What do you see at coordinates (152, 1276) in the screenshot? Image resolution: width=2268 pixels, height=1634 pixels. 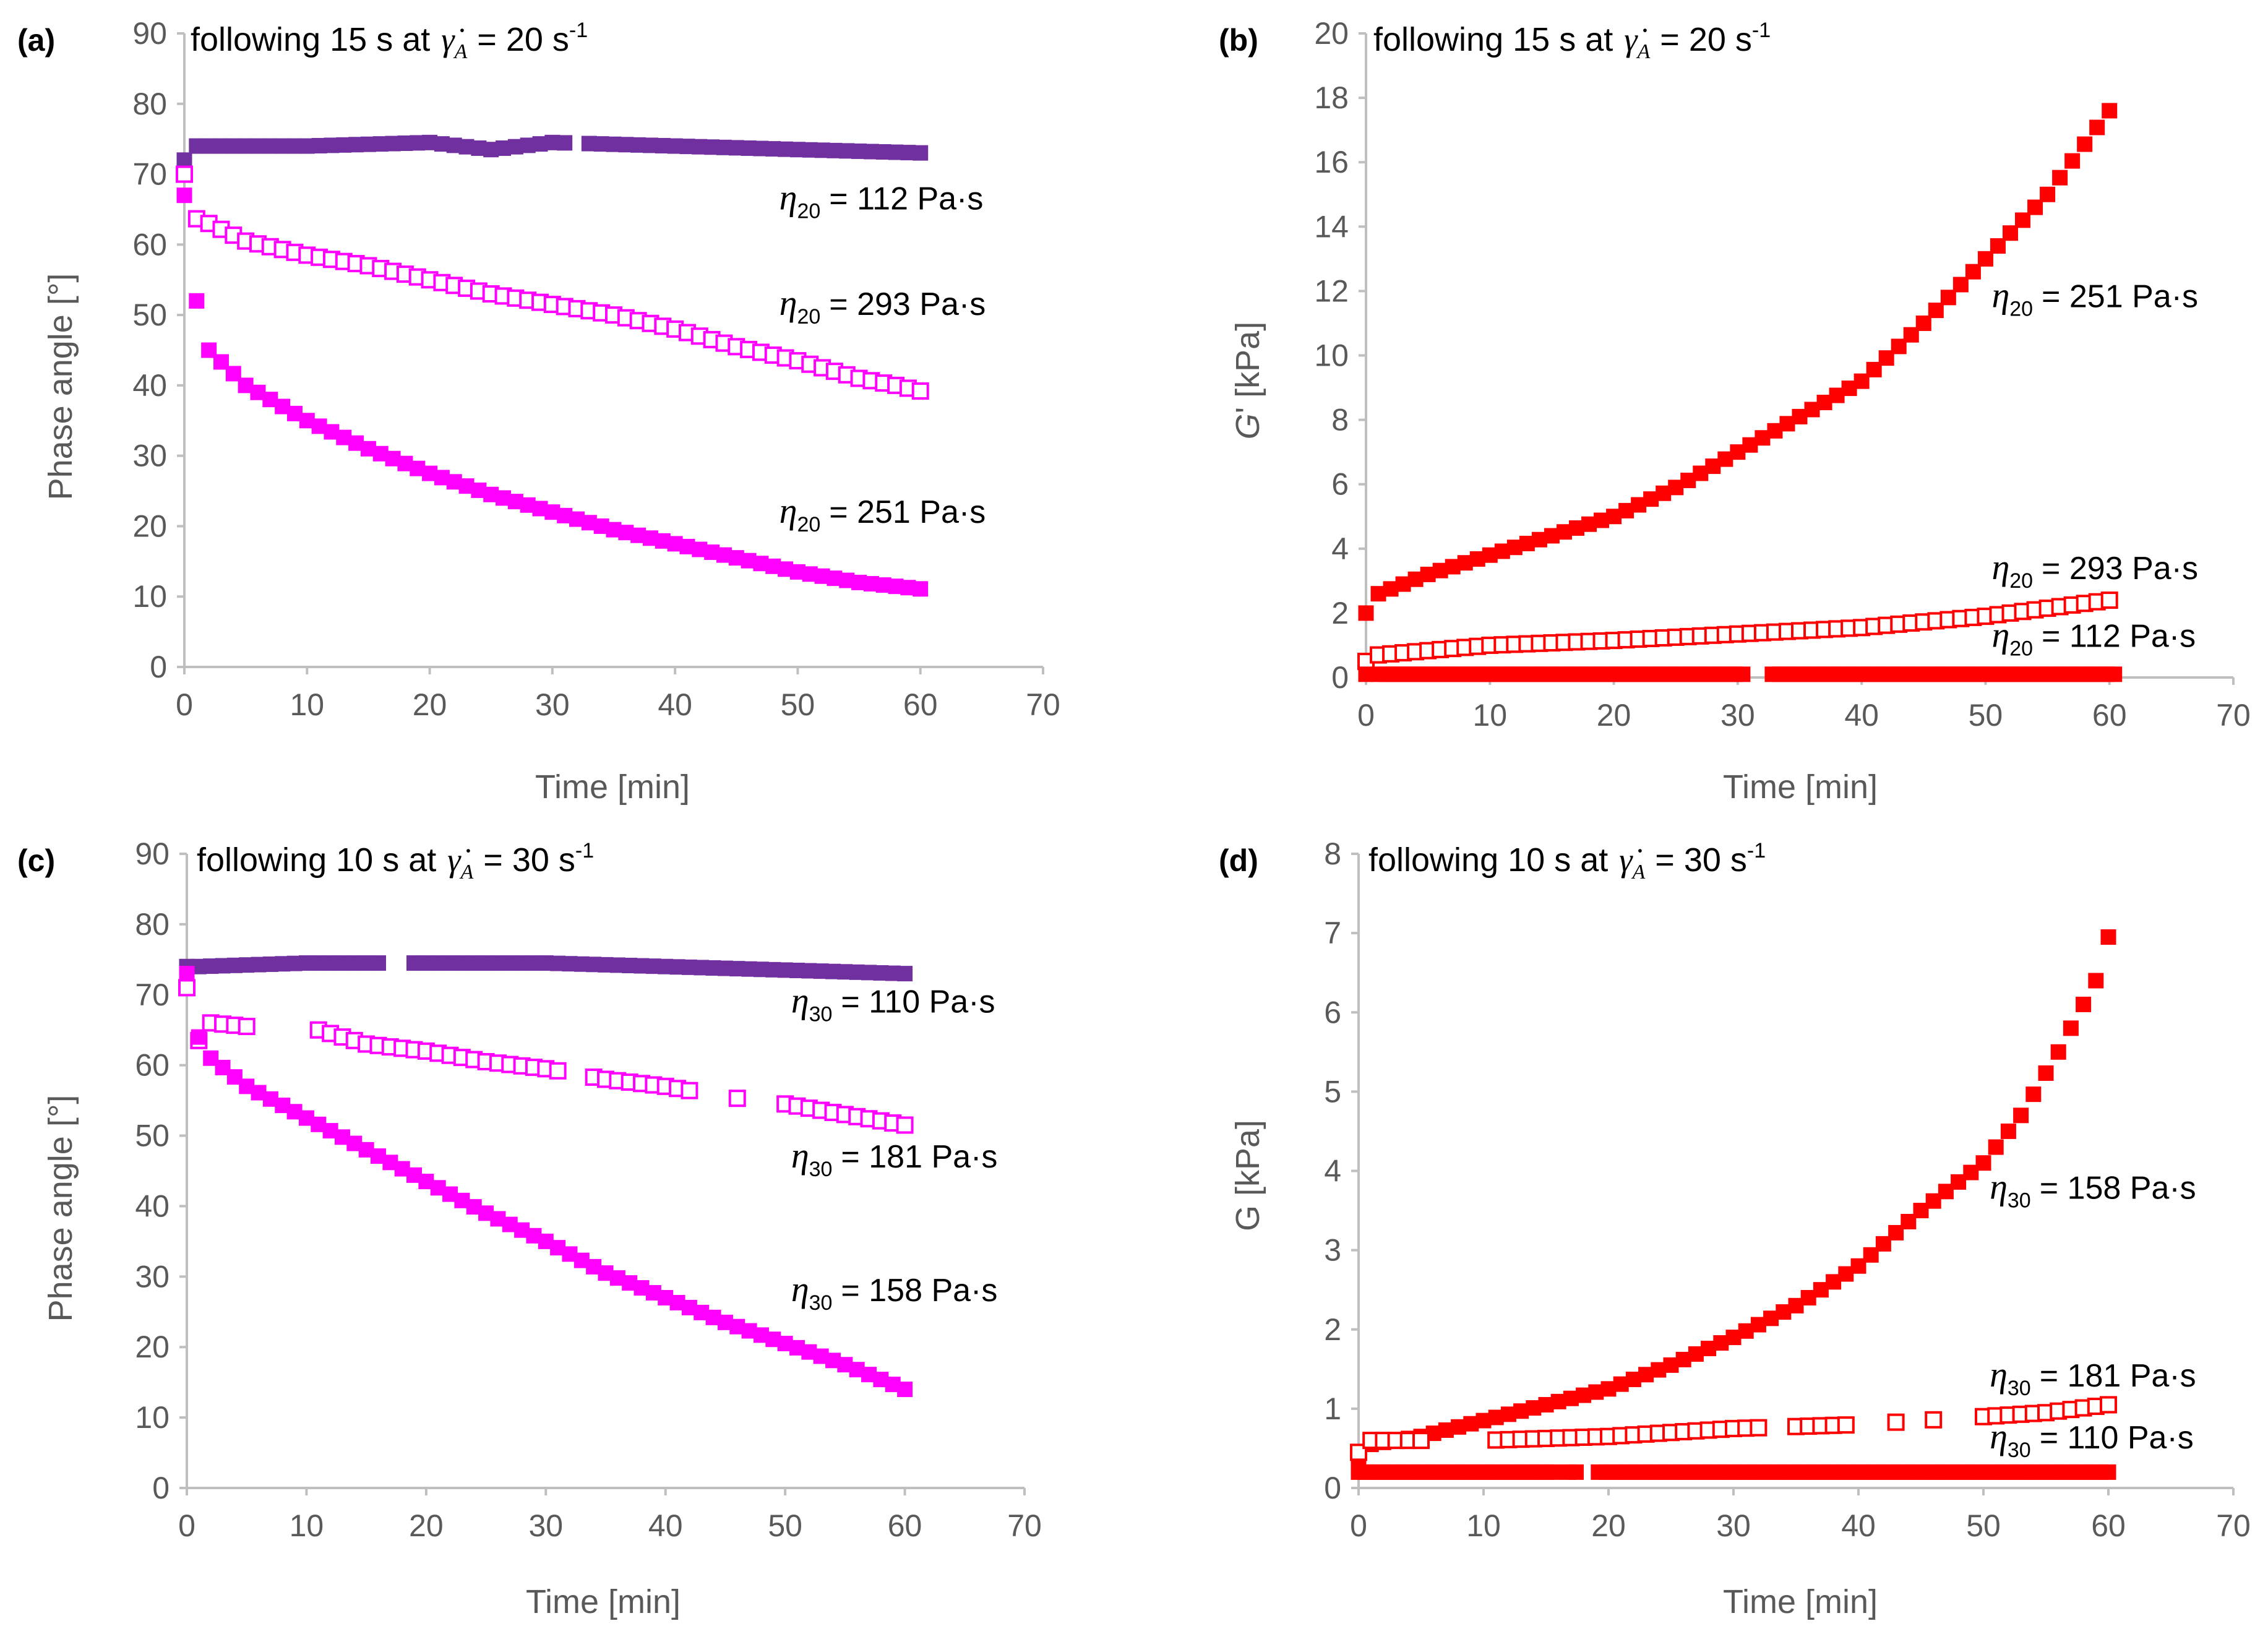 I see `y-tick-label: 30` at bounding box center [152, 1276].